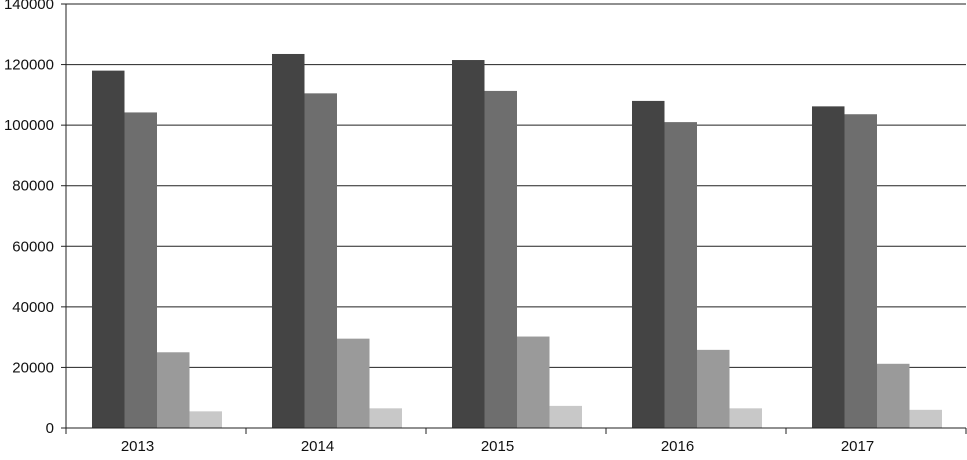 This screenshot has width=967, height=460. I want to click on y-tick-label: 140000, so click(29, 6).